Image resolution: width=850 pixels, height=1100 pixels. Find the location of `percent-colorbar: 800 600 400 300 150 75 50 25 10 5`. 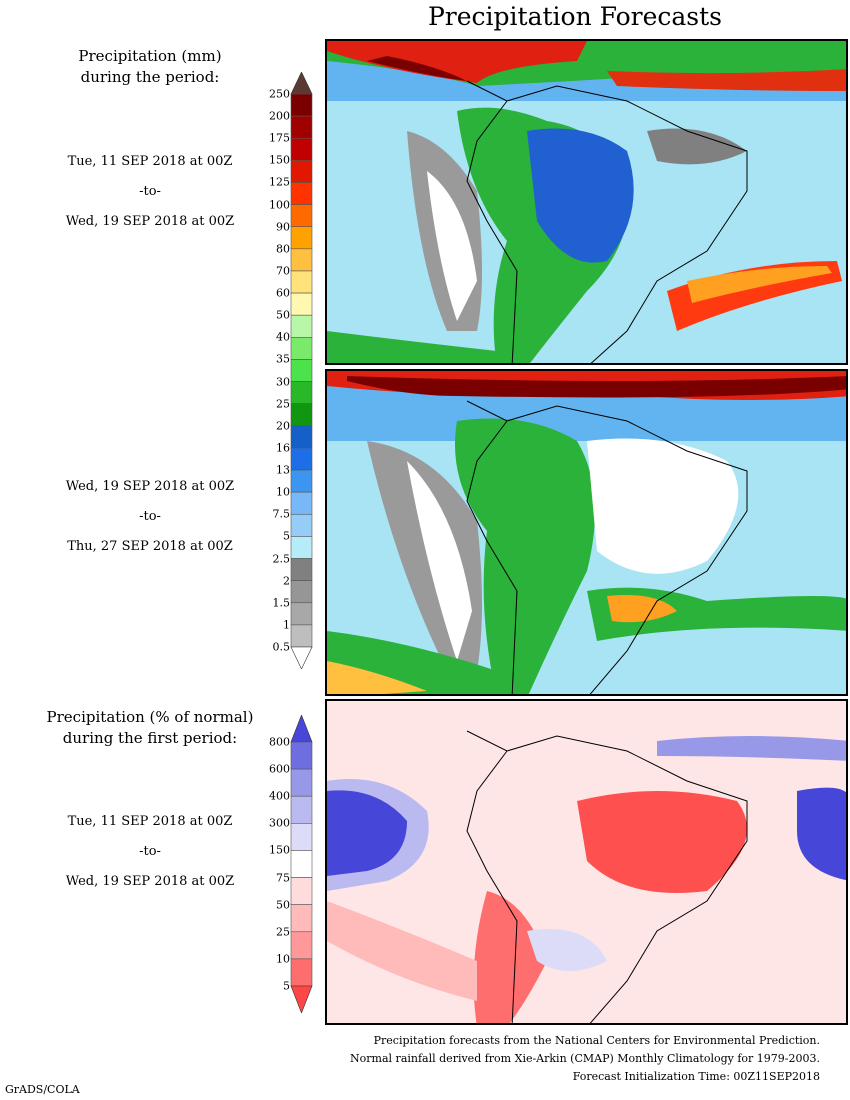

percent-colorbar: 800 600 400 300 150 75 50 25 10 5 is located at coordinates (292, 864).